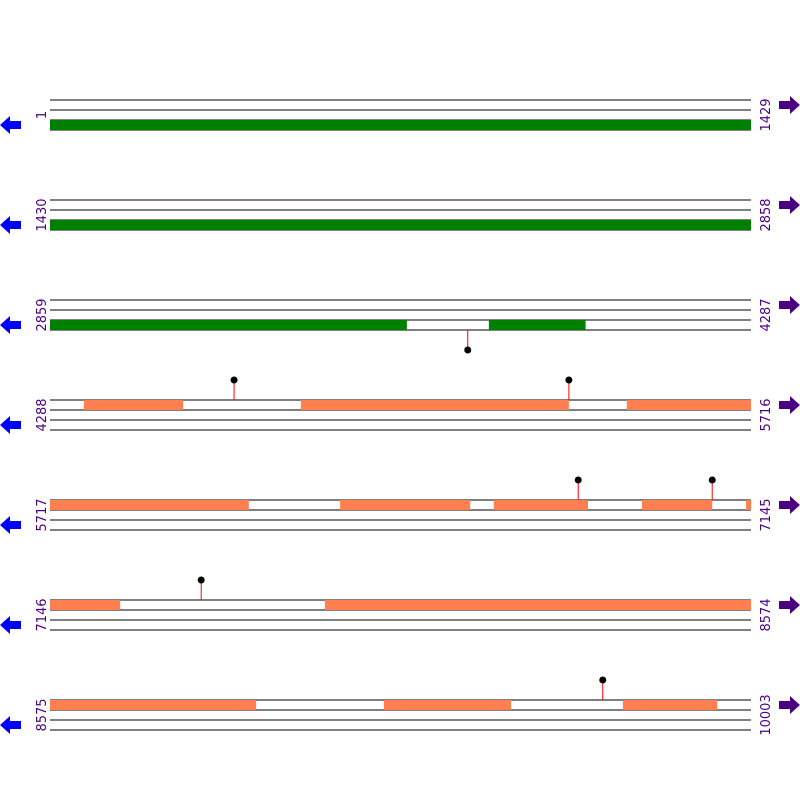  Describe the element at coordinates (766, 514) in the screenshot. I see `end-label: 7145` at that location.